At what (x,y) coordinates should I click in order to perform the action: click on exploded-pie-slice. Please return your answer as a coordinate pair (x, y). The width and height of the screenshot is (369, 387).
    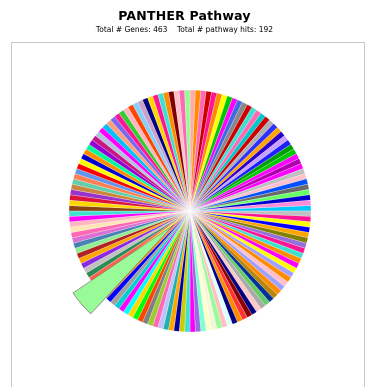
    Looking at the image, I should click on (123, 270).